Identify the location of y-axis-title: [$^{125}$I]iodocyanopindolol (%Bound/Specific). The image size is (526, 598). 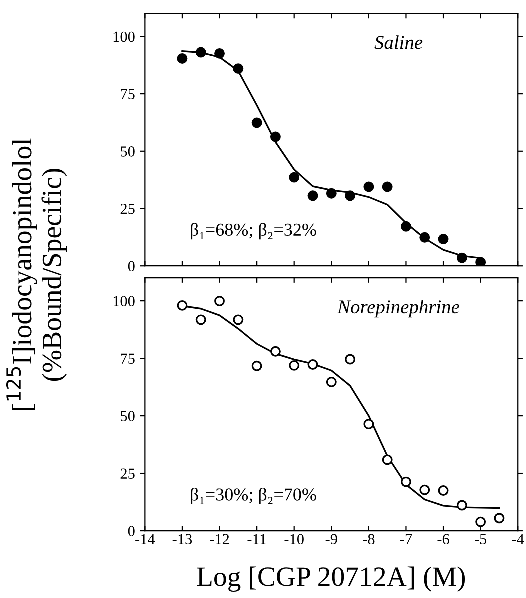
(37, 274).